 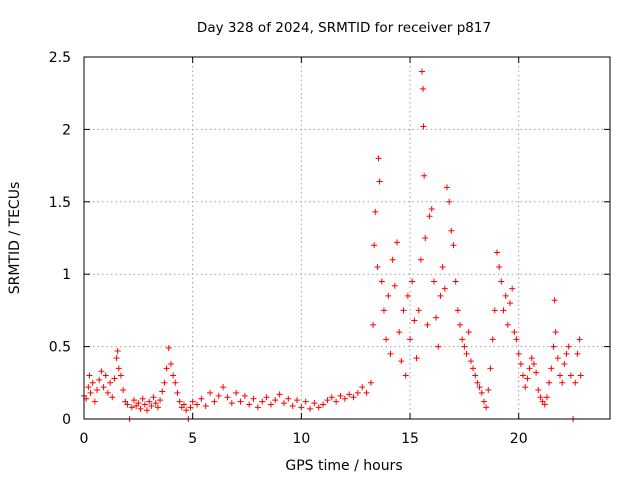 I want to click on y-tick-label: 2.5, so click(x=60, y=58).